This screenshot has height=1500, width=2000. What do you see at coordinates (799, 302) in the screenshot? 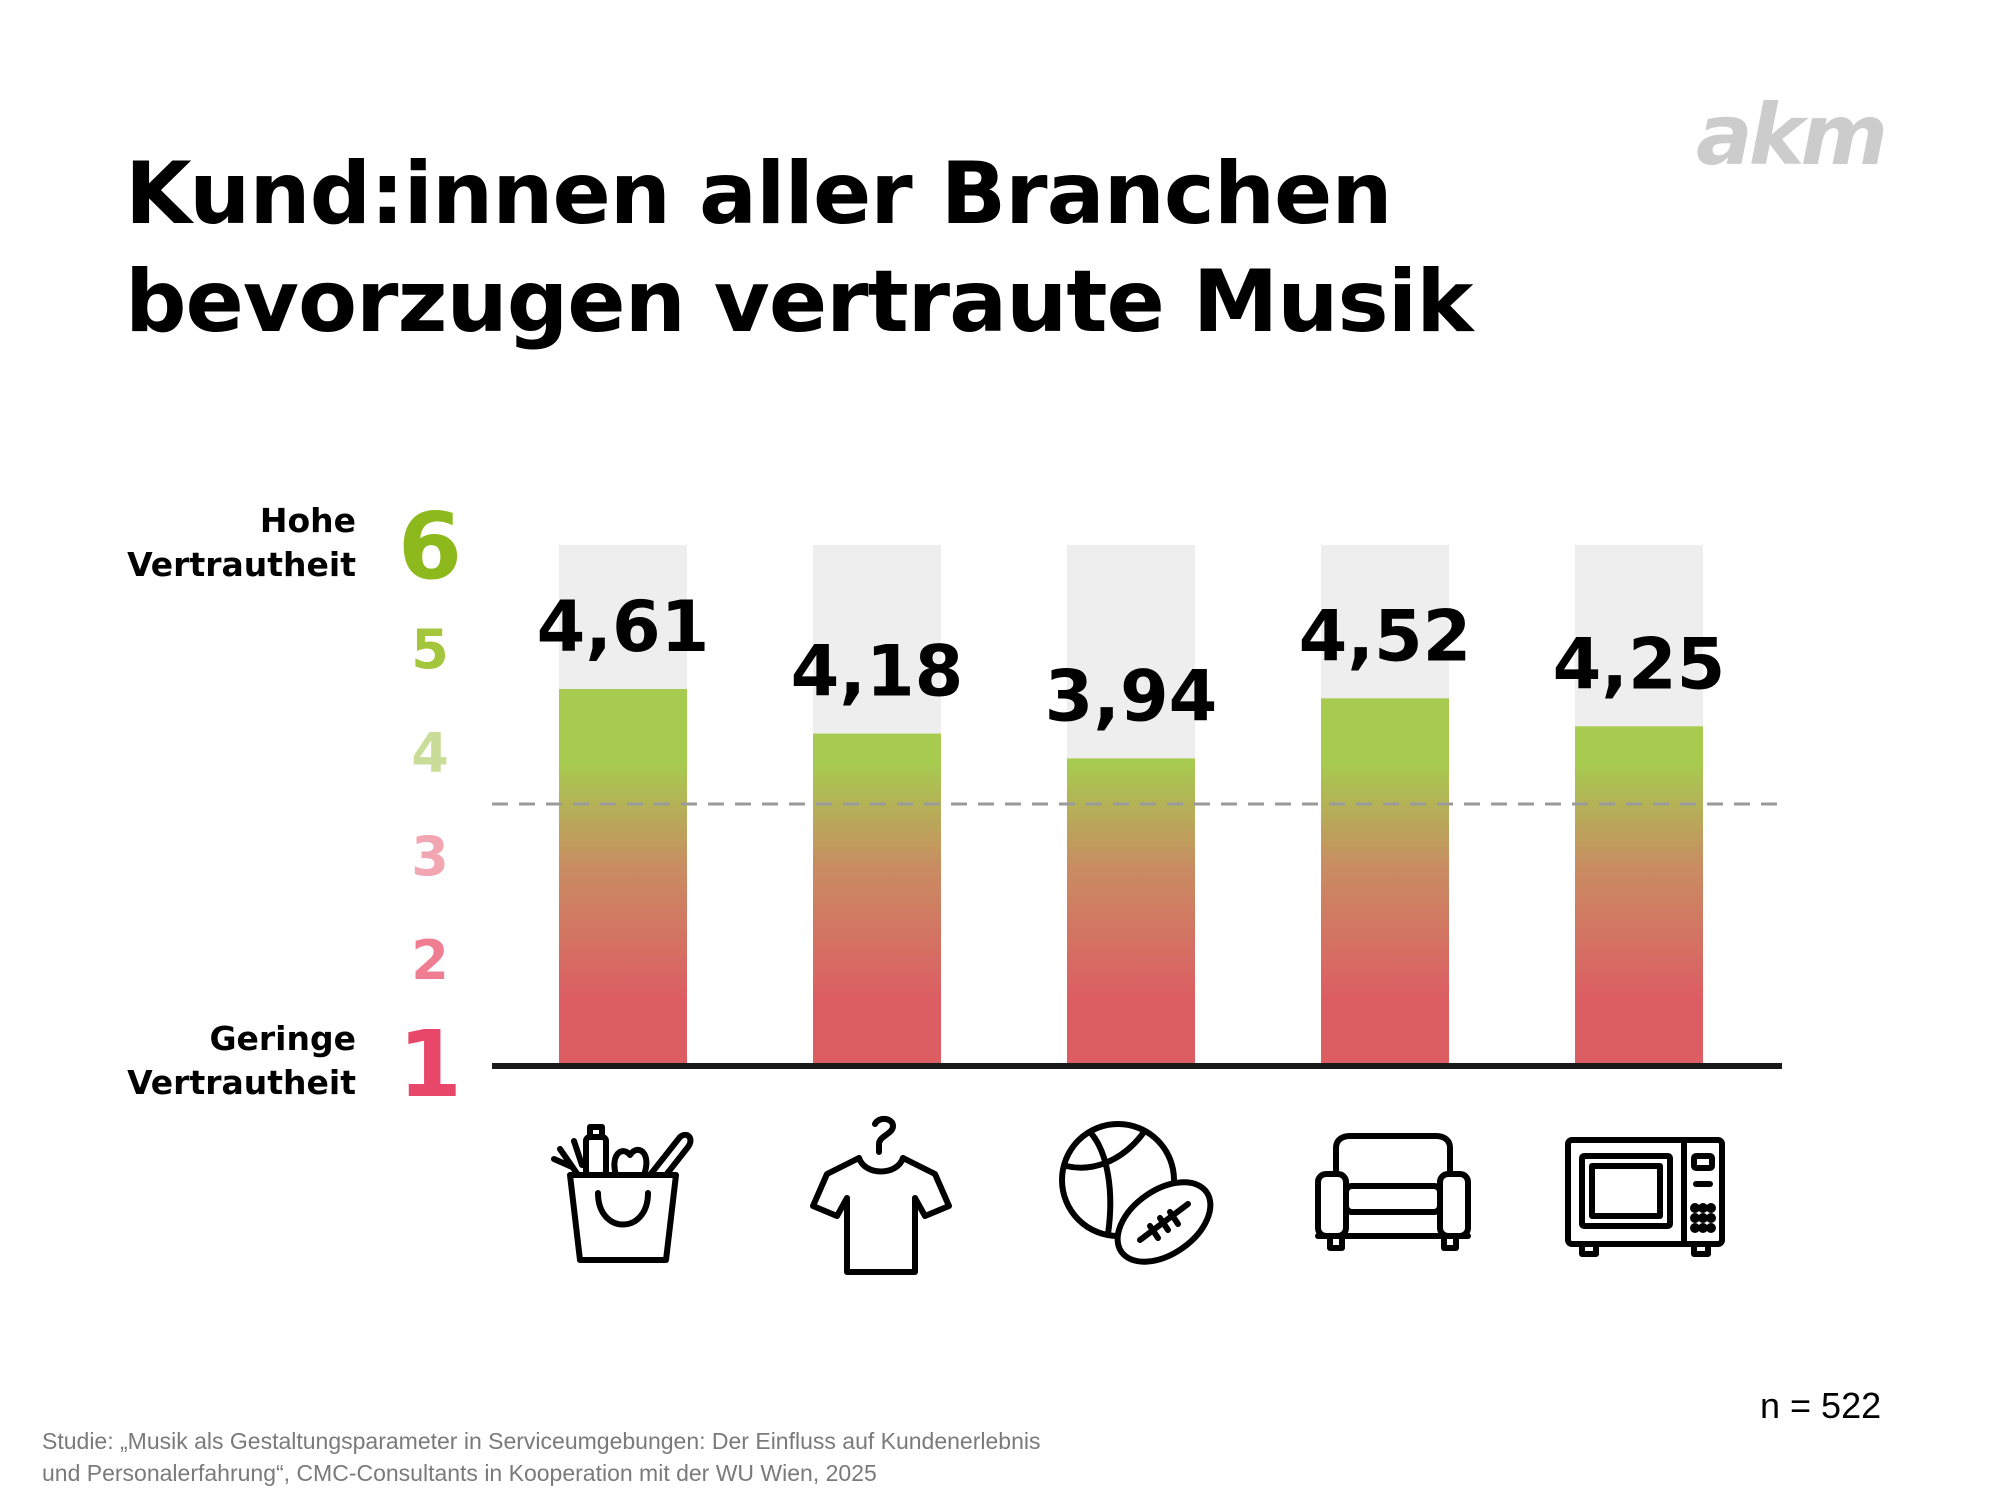
I see `title-line-2: bevorzugen vertraute Musik` at bounding box center [799, 302].